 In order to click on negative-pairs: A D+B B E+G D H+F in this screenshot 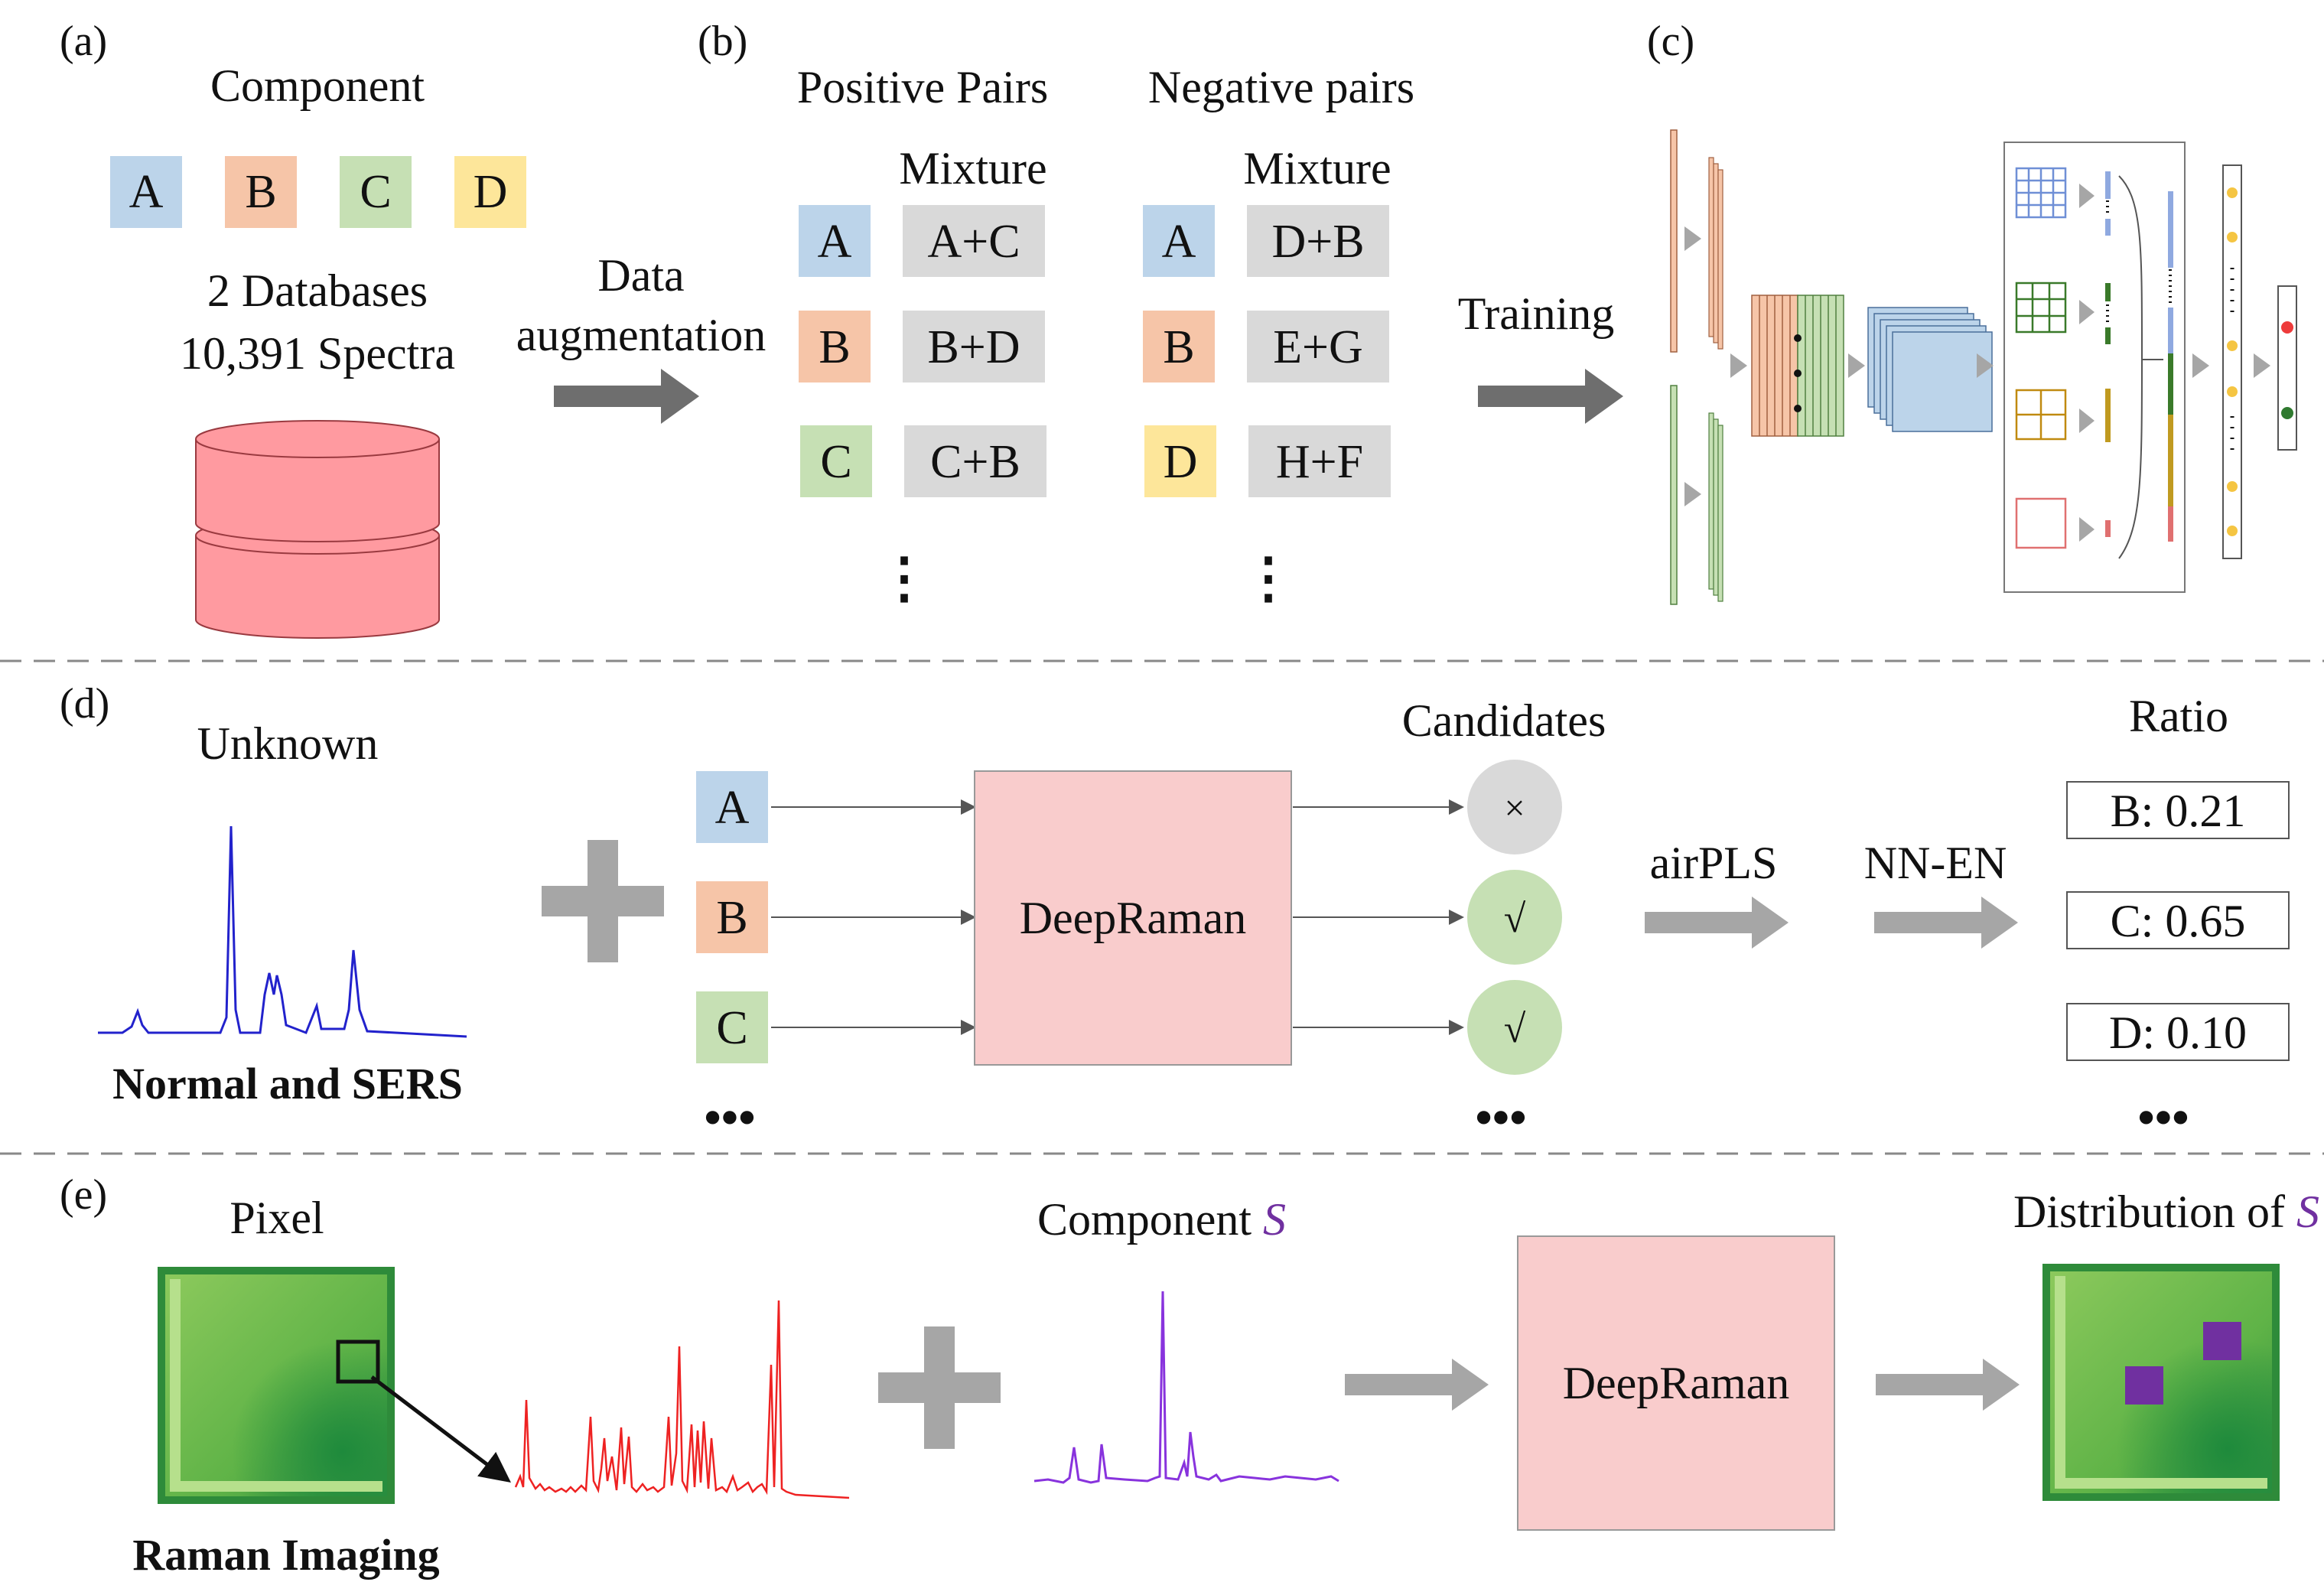, I will do `click(1267, 351)`.